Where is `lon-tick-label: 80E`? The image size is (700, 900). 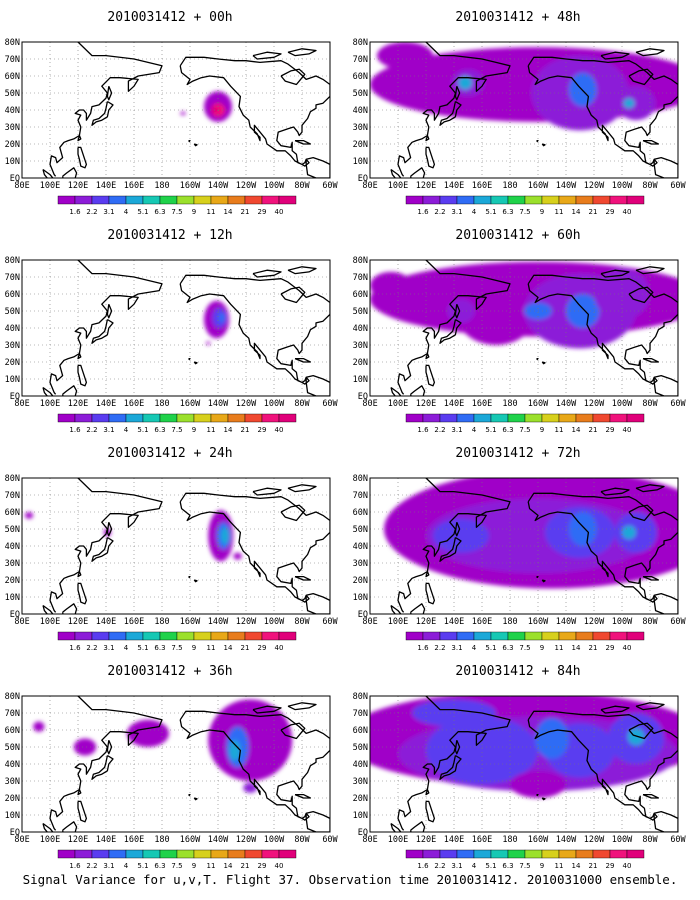
lon-tick-label: 80E is located at coordinates (21, 186).